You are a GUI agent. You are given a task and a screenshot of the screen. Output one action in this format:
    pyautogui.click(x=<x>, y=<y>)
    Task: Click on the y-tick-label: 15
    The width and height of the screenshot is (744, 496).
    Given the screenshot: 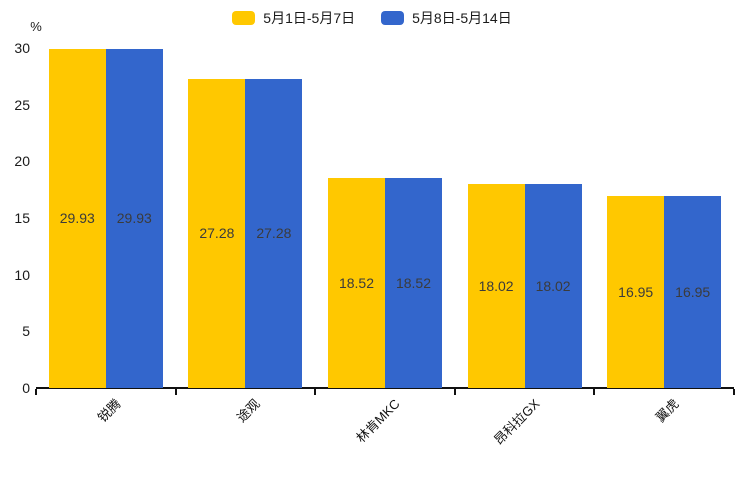 What is the action you would take?
    pyautogui.click(x=22, y=218)
    